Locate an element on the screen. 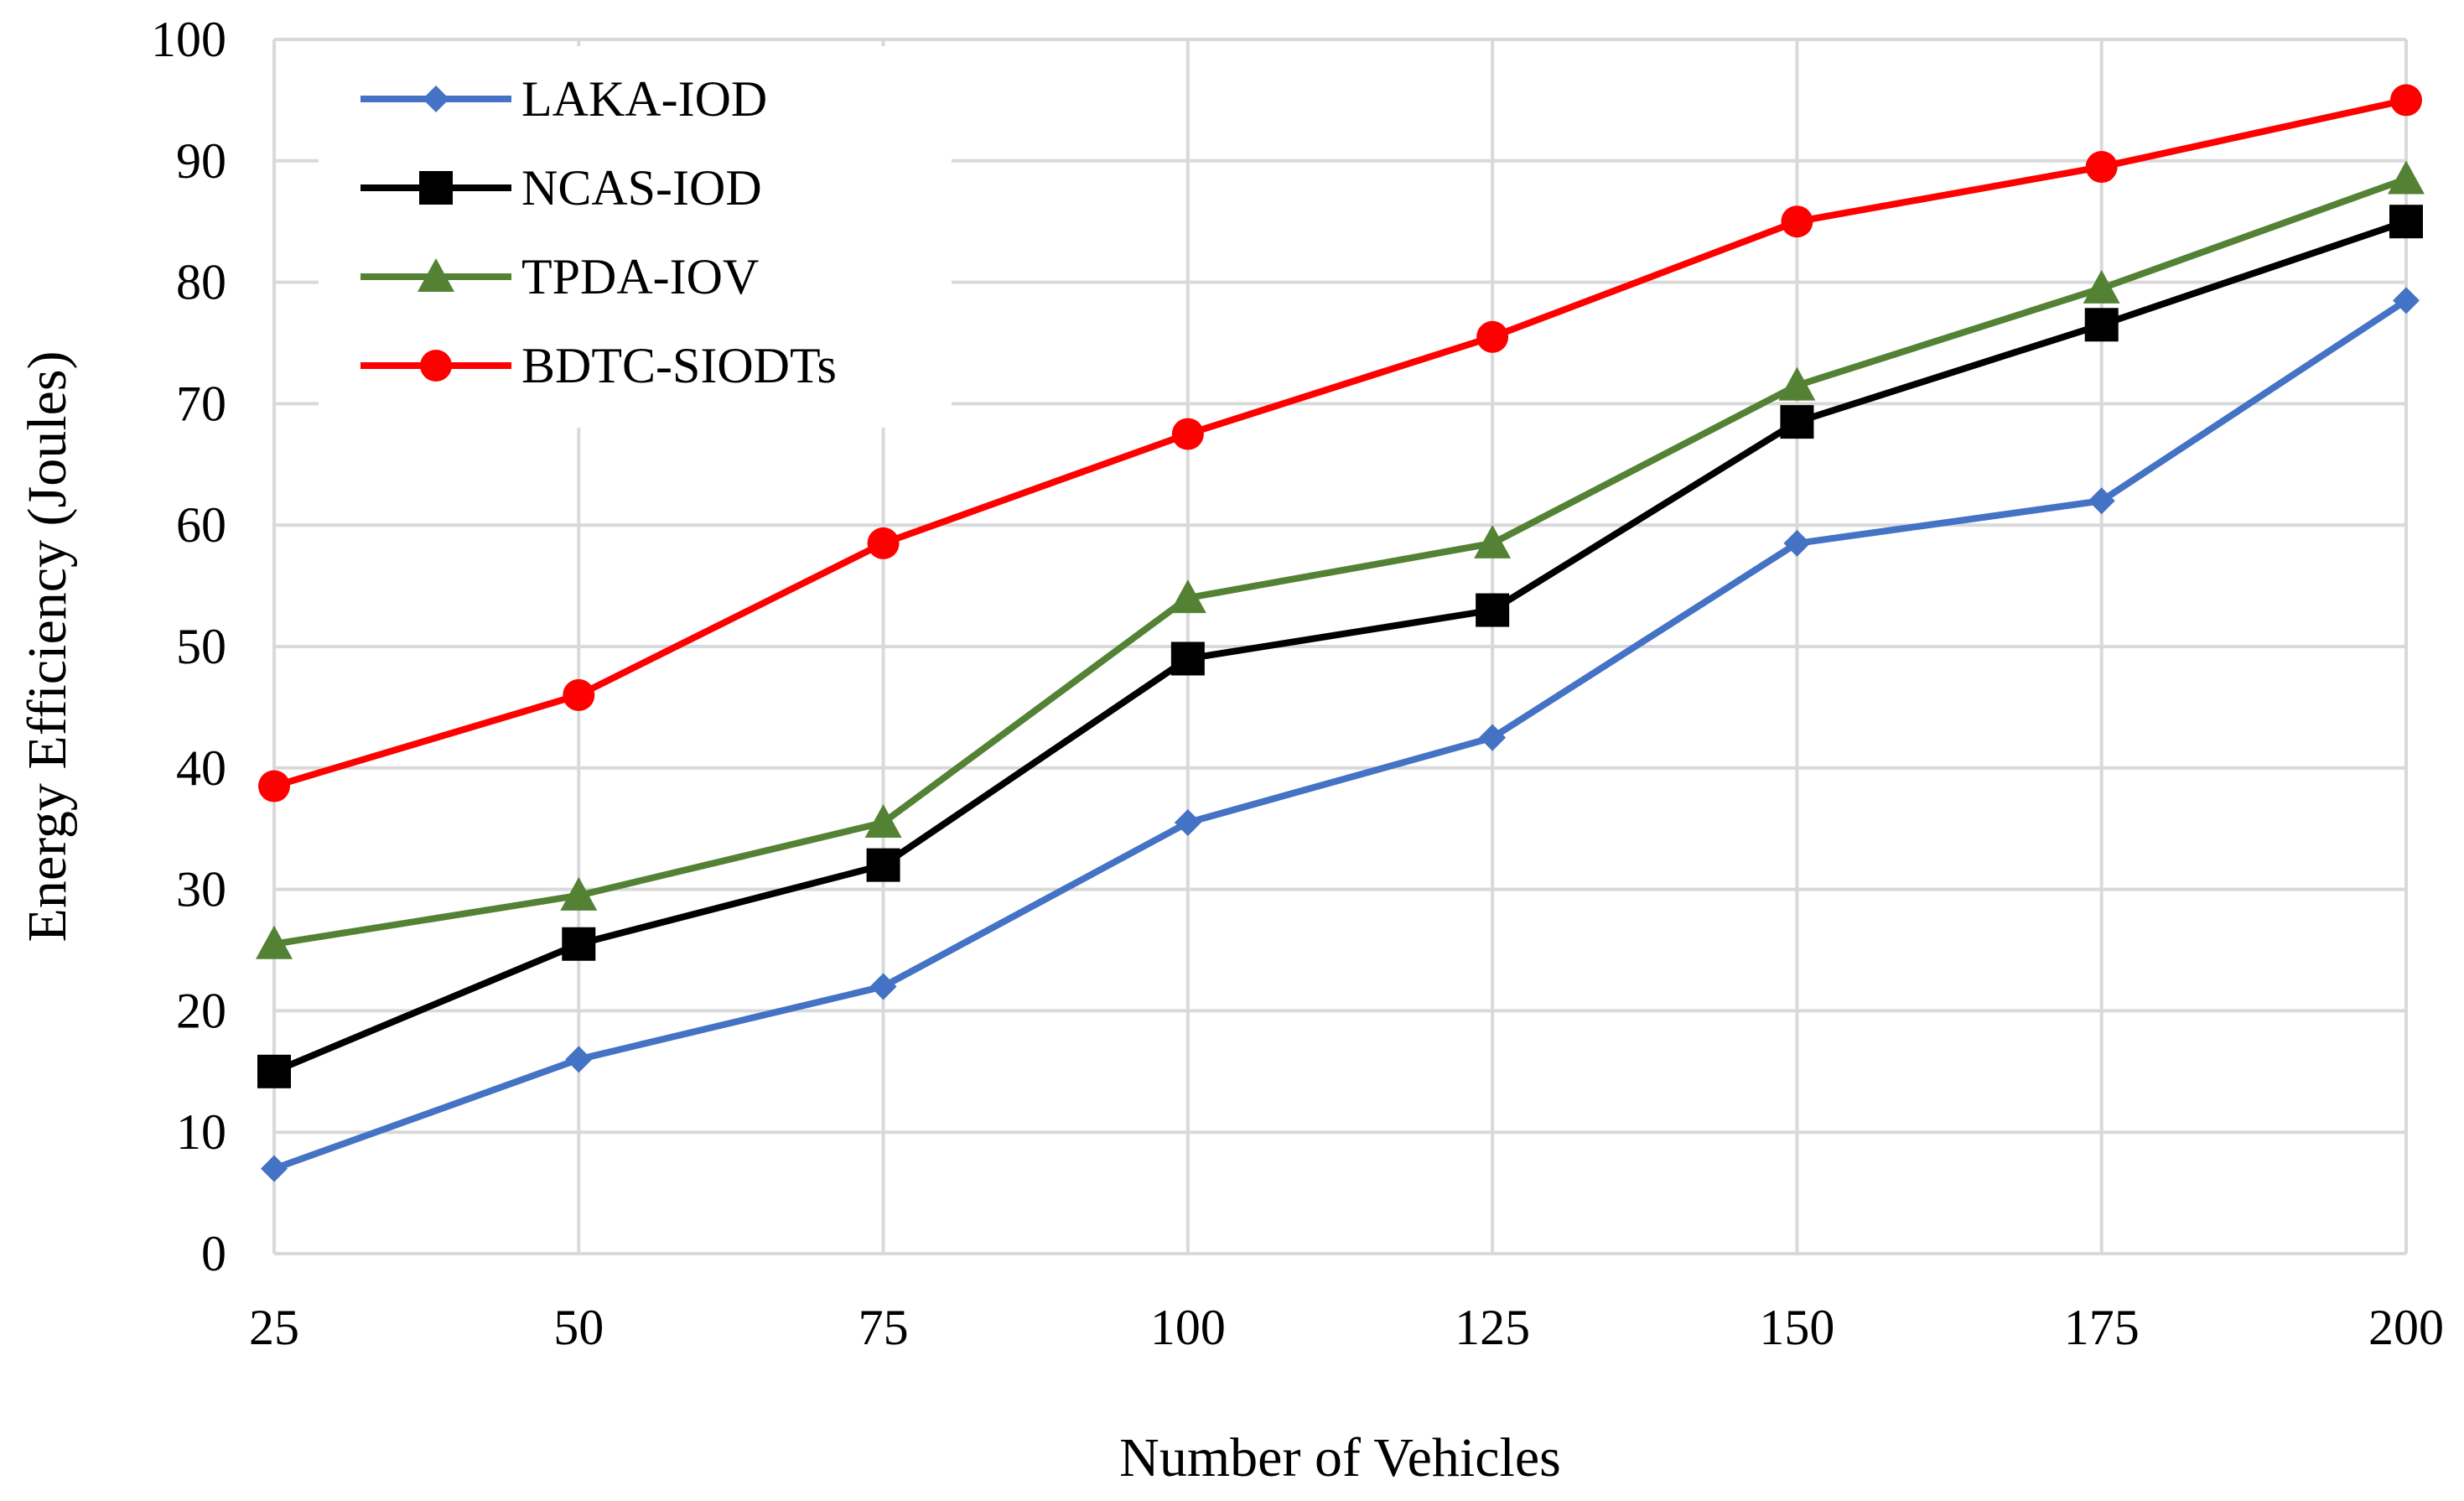  y-tick-label: 70 is located at coordinates (201, 403).